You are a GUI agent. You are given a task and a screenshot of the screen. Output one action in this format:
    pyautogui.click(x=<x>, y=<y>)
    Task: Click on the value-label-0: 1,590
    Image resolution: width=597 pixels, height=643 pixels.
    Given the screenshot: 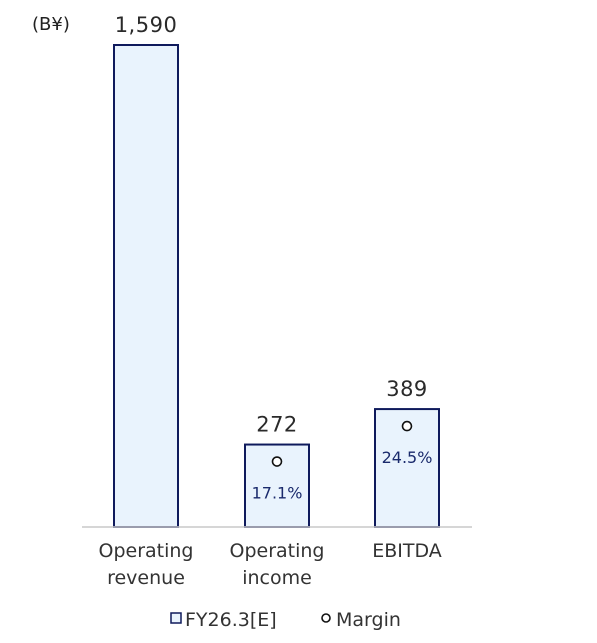 What is the action you would take?
    pyautogui.click(x=146, y=25)
    